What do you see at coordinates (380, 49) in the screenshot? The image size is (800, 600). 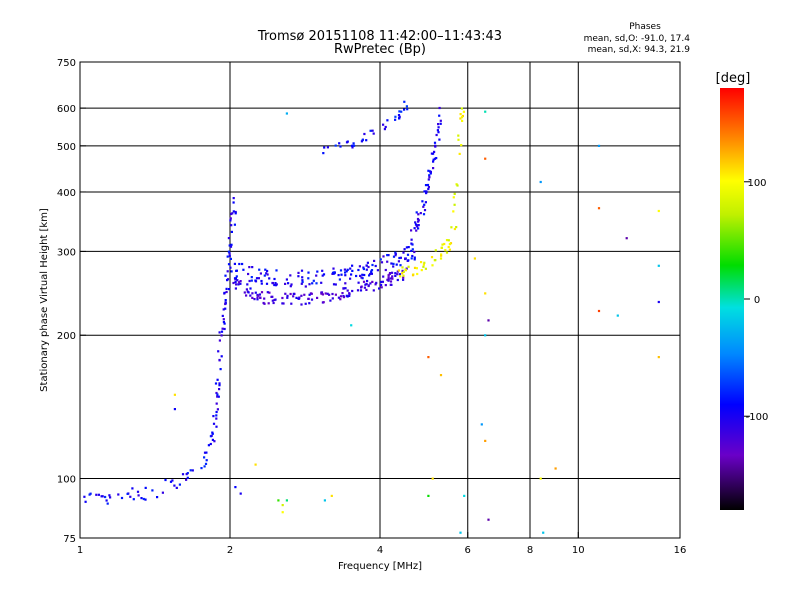 I see `chart-subtitle: RwPretec (Bp)` at bounding box center [380, 49].